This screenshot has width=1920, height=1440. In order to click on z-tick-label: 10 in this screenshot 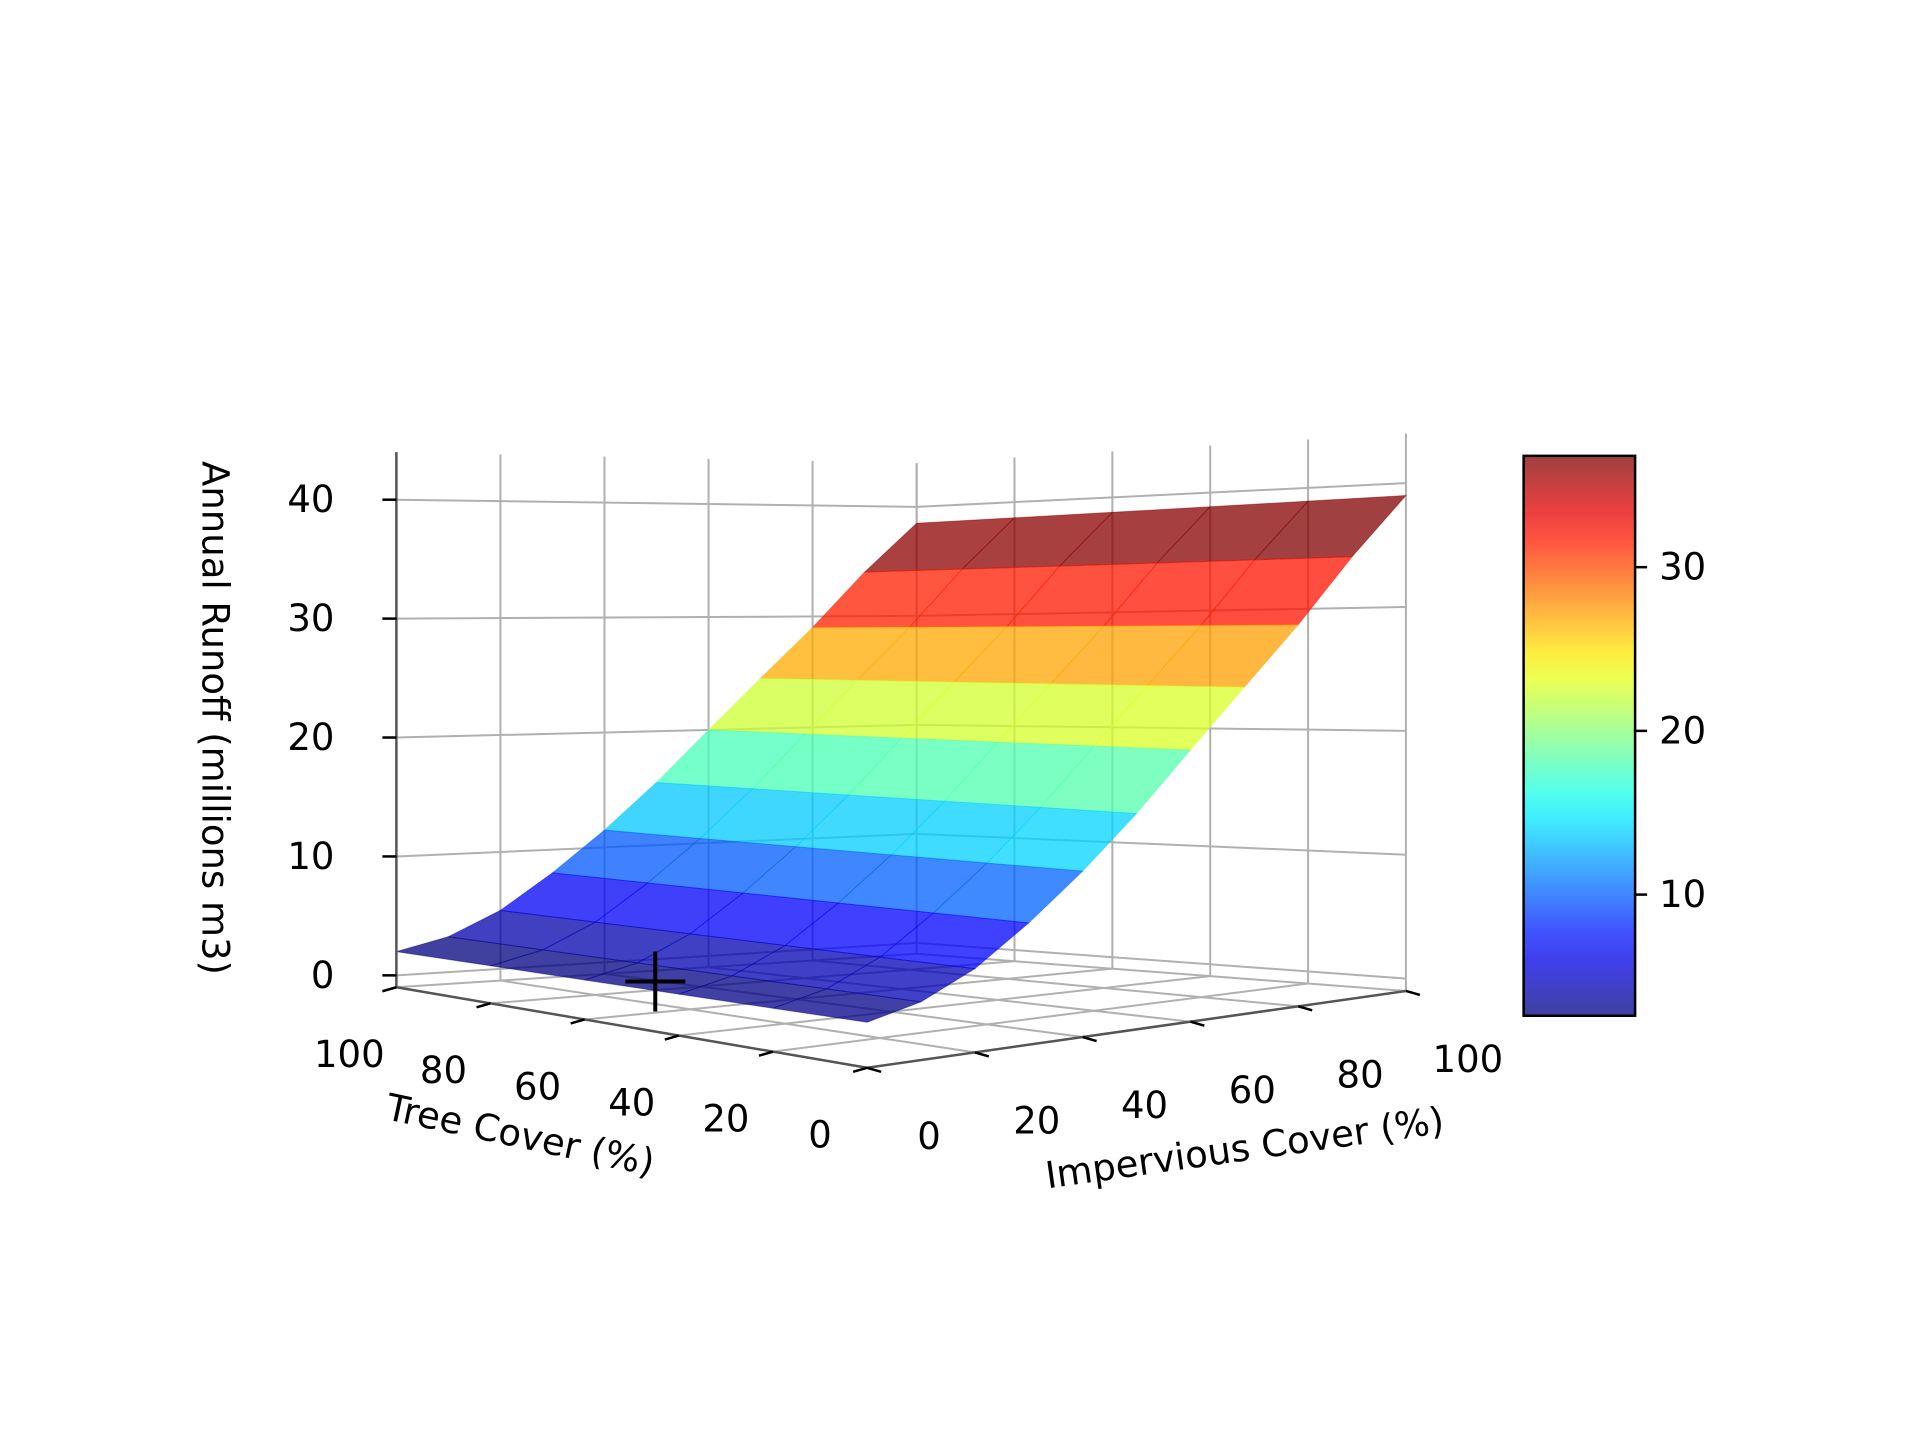, I will do `click(310, 856)`.